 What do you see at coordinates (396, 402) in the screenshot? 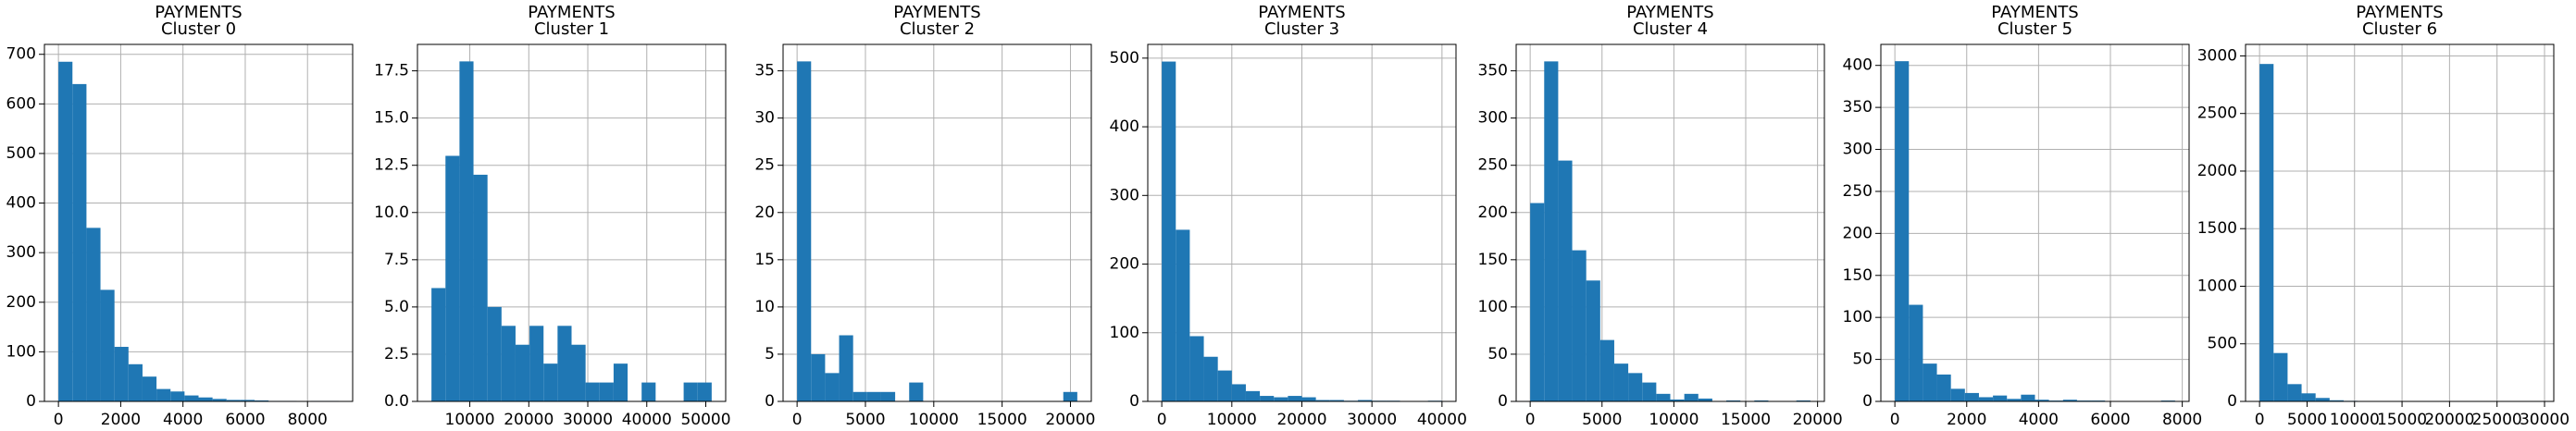
I see `y-tick-label: 0.0` at bounding box center [396, 402].